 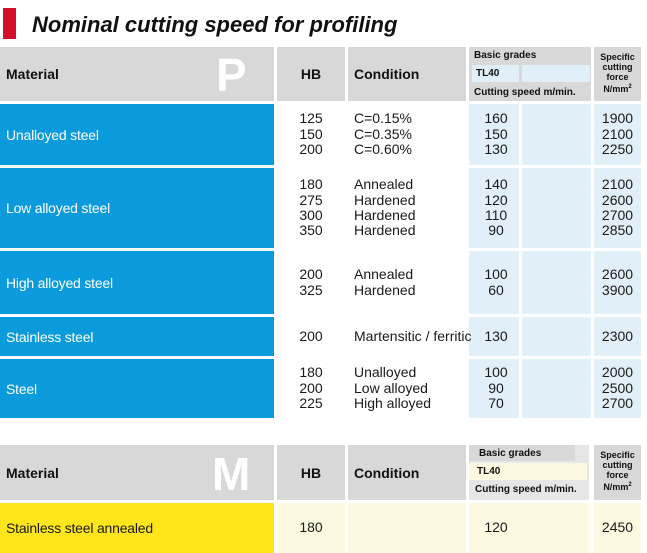 What do you see at coordinates (137, 282) in the screenshot?
I see `material-cell: High alloyed steel` at bounding box center [137, 282].